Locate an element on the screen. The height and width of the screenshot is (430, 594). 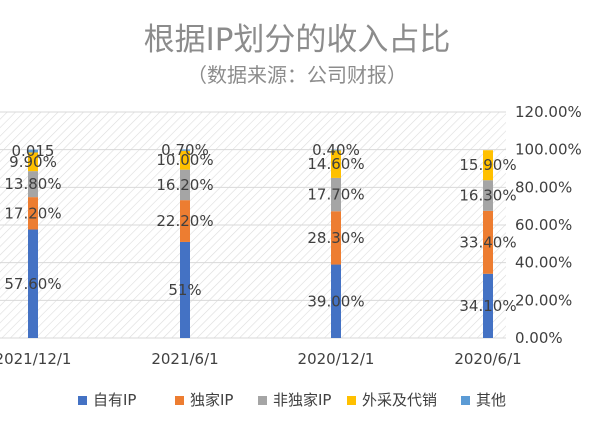
data-label: 16.20% is located at coordinates (184, 185).